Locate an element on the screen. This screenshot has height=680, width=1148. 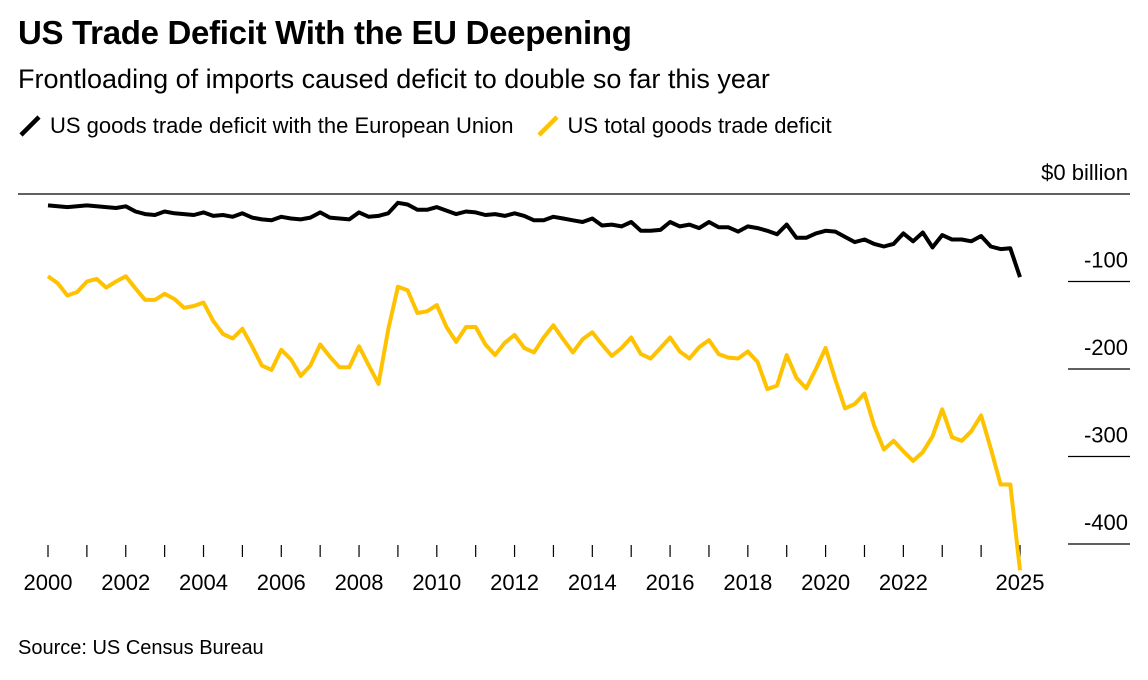
y-tick-label: -300 is located at coordinates (1106, 435).